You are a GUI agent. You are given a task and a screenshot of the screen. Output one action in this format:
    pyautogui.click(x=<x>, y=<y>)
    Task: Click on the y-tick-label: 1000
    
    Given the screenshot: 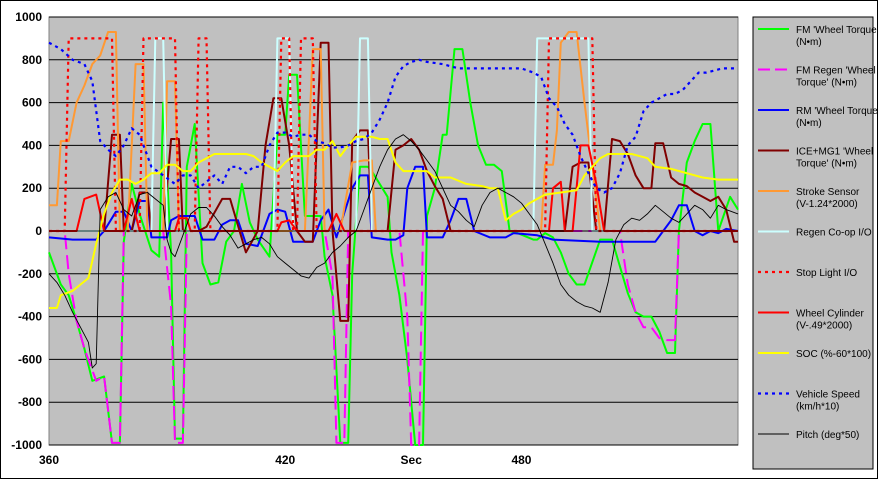 What is the action you would take?
    pyautogui.click(x=28, y=17)
    